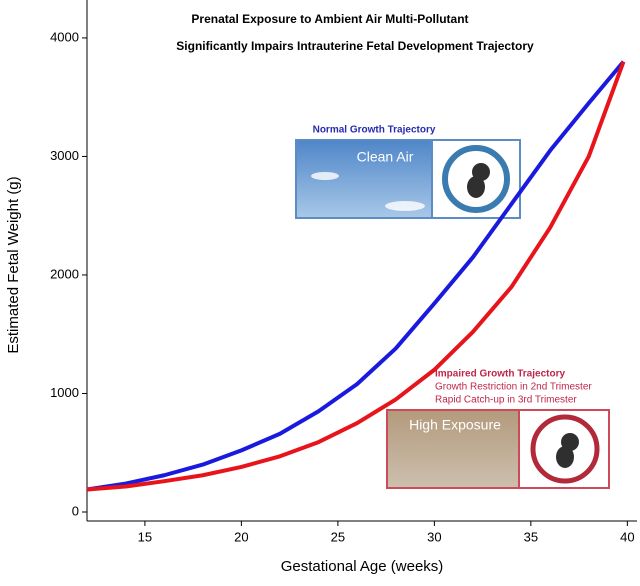 The width and height of the screenshot is (640, 586). What do you see at coordinates (513, 387) in the screenshot?
I see `annotation: Growth Restriction in 2nd Trimester` at bounding box center [513, 387].